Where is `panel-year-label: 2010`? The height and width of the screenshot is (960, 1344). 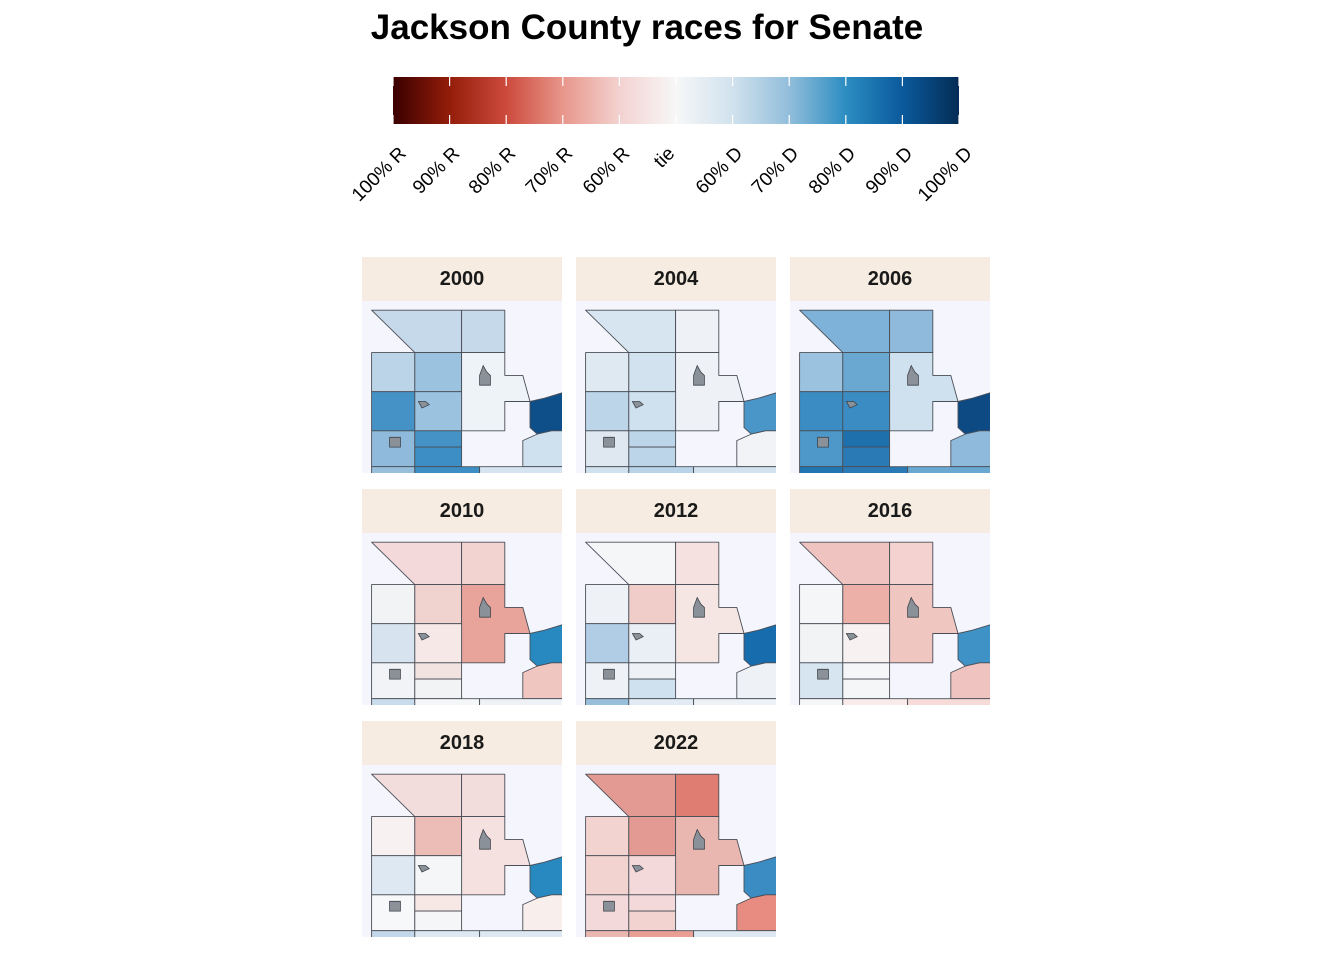
panel-year-label: 2010 is located at coordinates (462, 511).